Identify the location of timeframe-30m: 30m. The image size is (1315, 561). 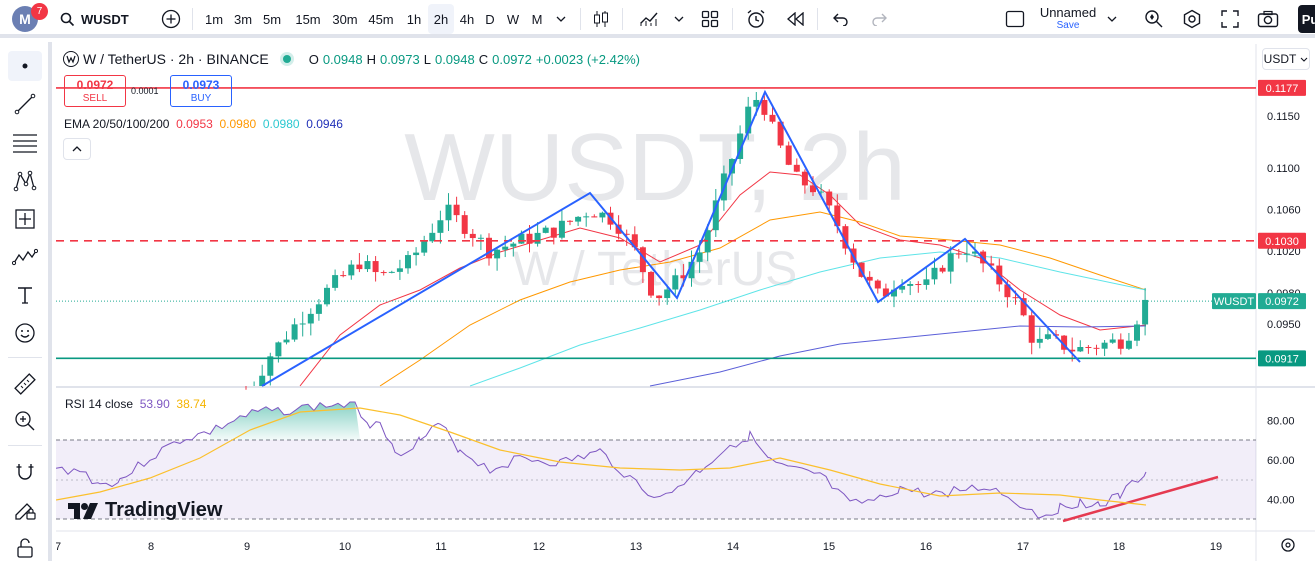
(345, 19).